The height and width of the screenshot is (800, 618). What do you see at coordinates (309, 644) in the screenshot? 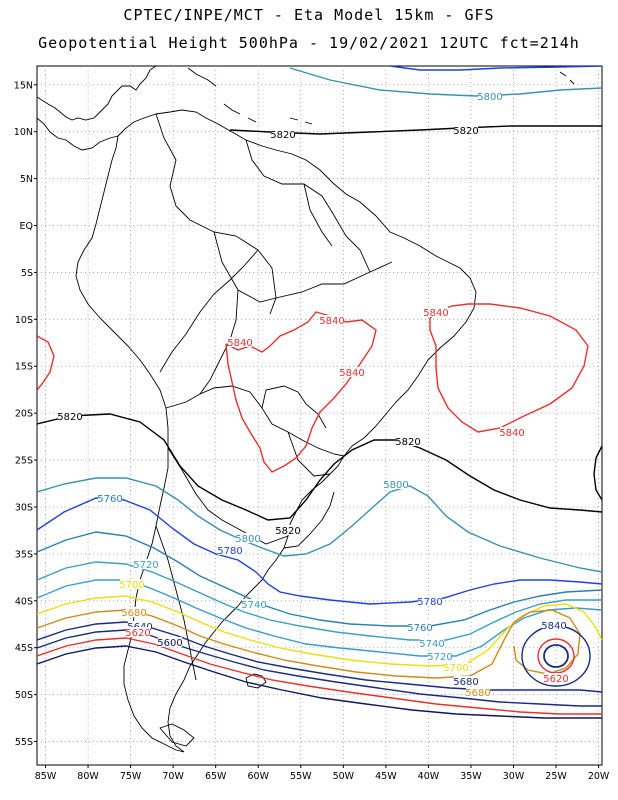
I see `contour-5680-orange` at bounding box center [309, 644].